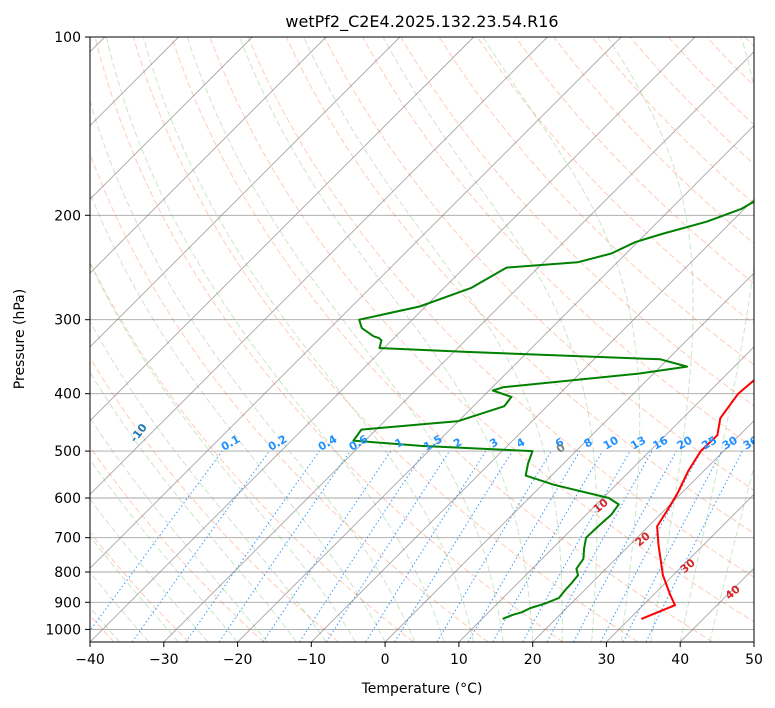 This screenshot has height=708, width=775. I want to click on temperature-profile-line, so click(697, 499).